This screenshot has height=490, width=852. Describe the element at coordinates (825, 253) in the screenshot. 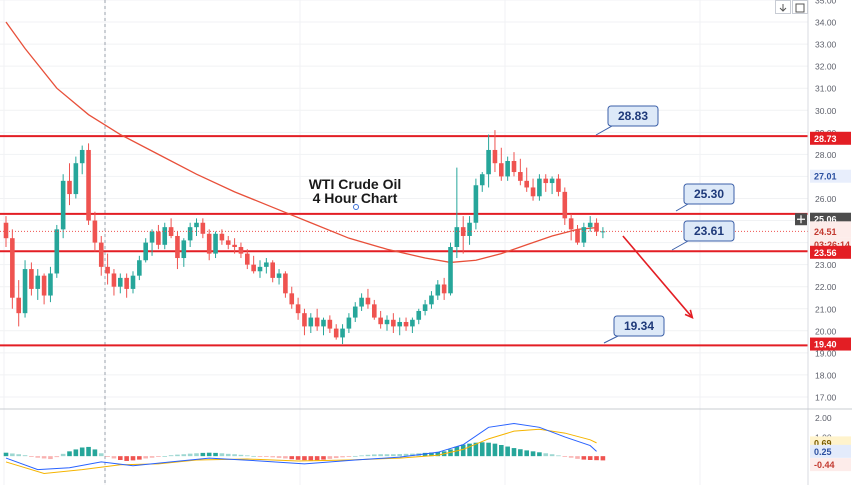

I see `level-badge-label: 23.56` at that location.